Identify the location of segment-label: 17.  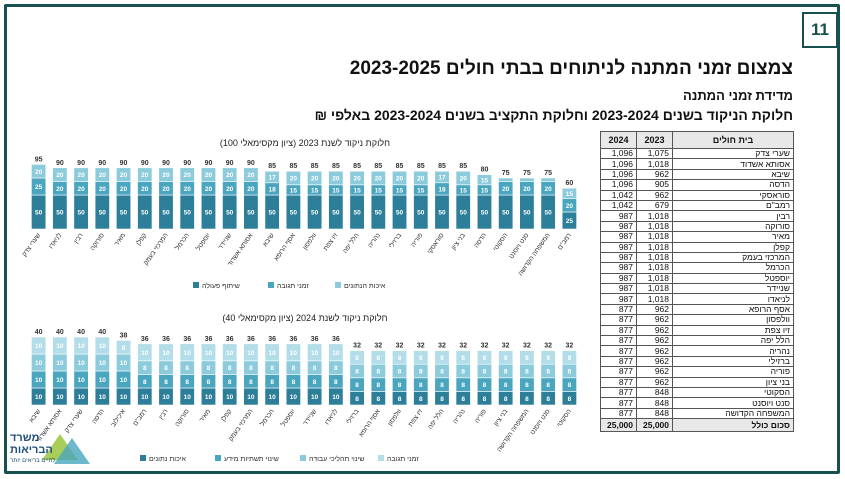
(442, 178).